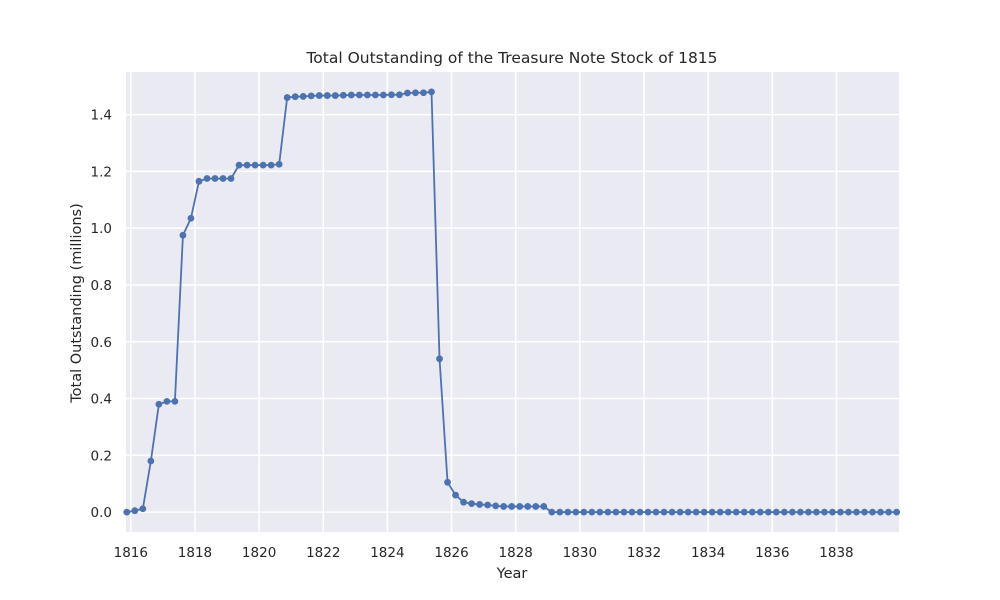 The height and width of the screenshot is (600, 1000). Describe the element at coordinates (512, 574) in the screenshot. I see `x-axis-label: Year` at that location.